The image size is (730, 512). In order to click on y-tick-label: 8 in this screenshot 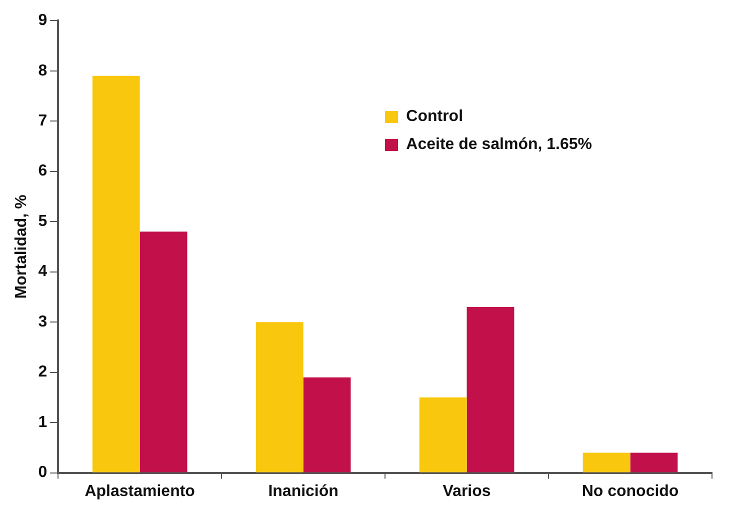, I will do `click(43, 71)`.